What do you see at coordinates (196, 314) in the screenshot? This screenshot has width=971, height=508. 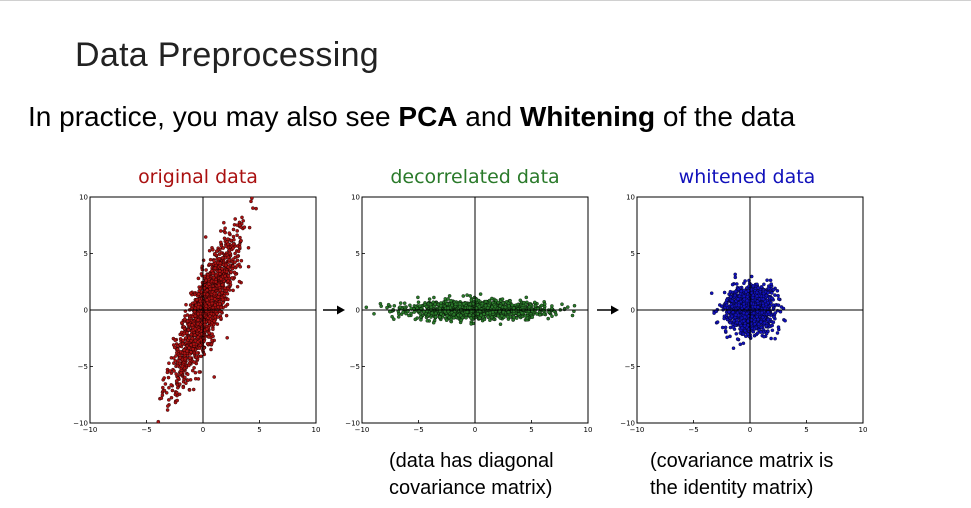 I see `original-data-scatter-plot: −10 −5 0 5 10 10 5 0 −5 −10` at bounding box center [196, 314].